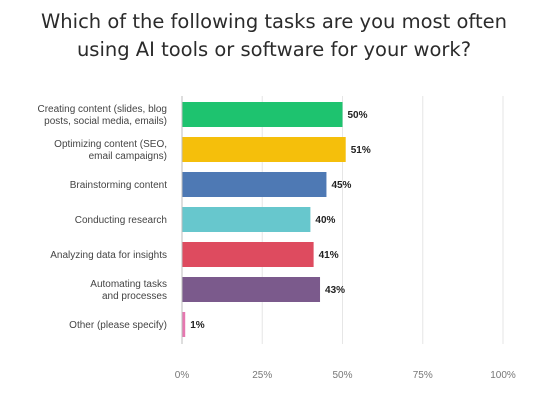 This screenshot has height=406, width=548. I want to click on bar-value-label: 50%, so click(358, 115).